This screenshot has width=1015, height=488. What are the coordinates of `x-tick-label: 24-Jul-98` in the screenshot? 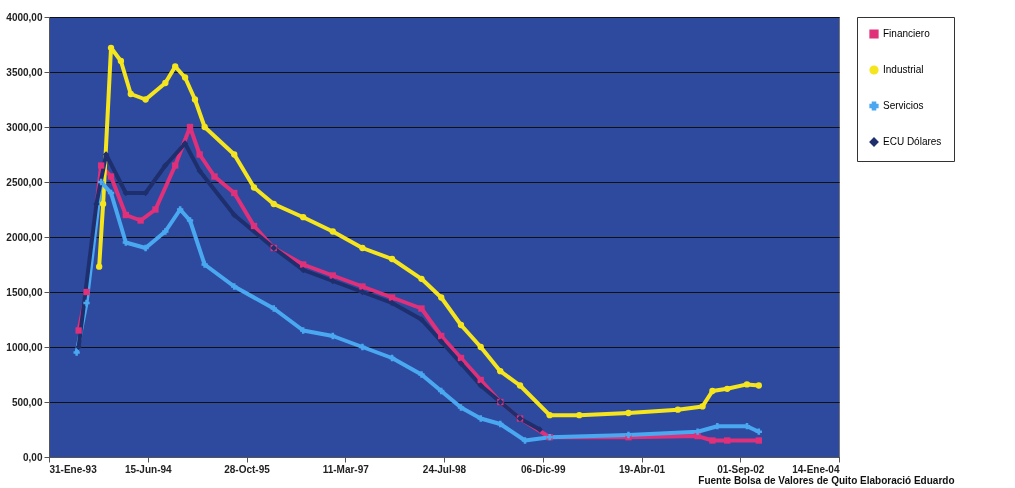 It's located at (444, 469).